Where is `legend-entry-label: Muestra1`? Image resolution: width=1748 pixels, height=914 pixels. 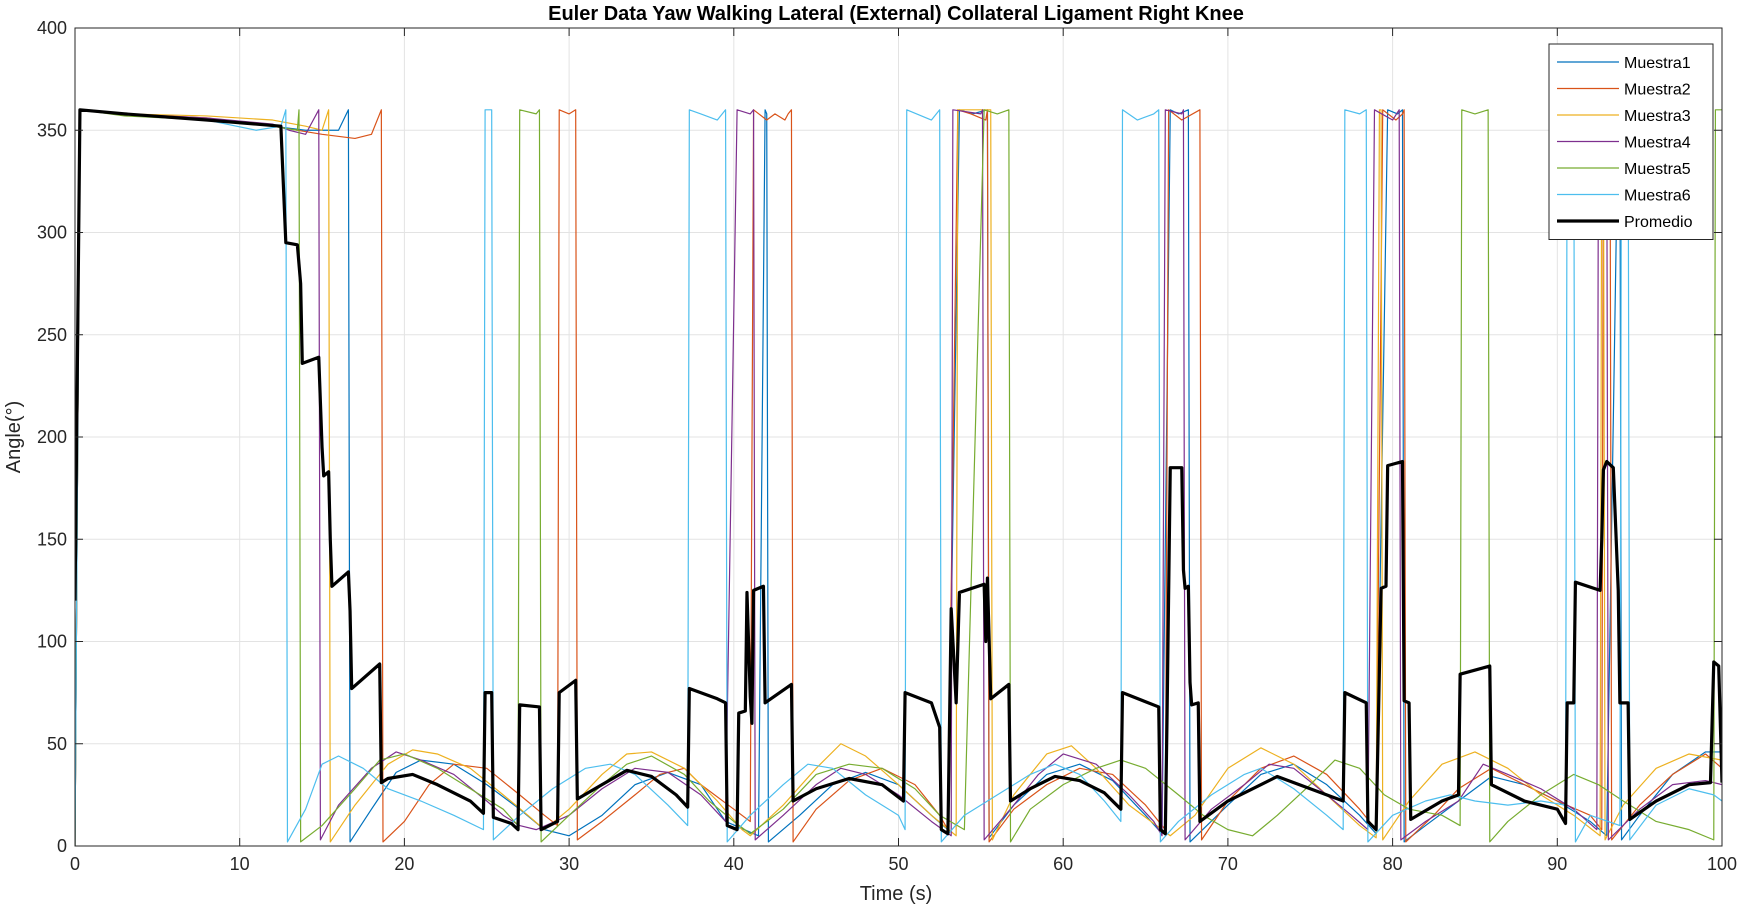 legend-entry-label: Muestra1 is located at coordinates (1657, 63).